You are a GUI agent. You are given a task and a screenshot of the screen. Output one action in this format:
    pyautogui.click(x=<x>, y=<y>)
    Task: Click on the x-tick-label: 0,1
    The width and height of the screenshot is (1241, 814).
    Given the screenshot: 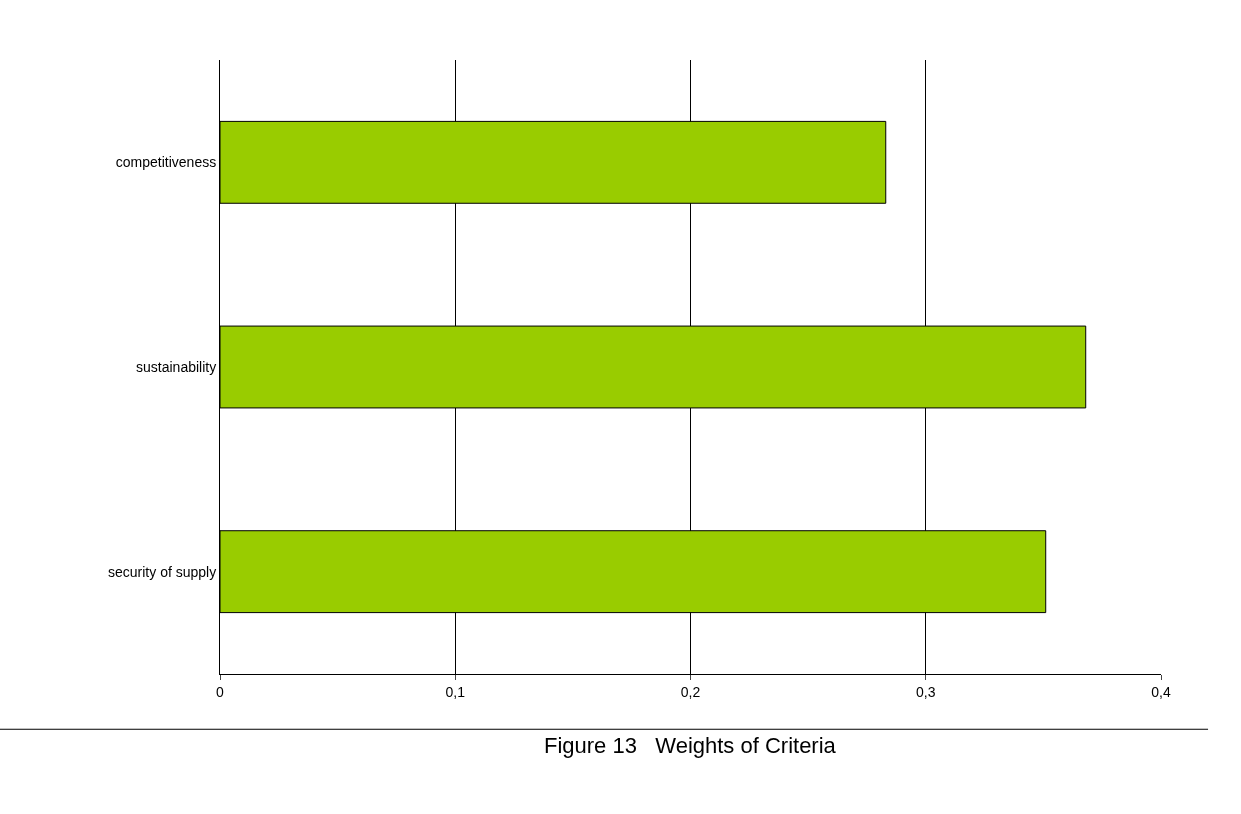 What is the action you would take?
    pyautogui.click(x=455, y=691)
    